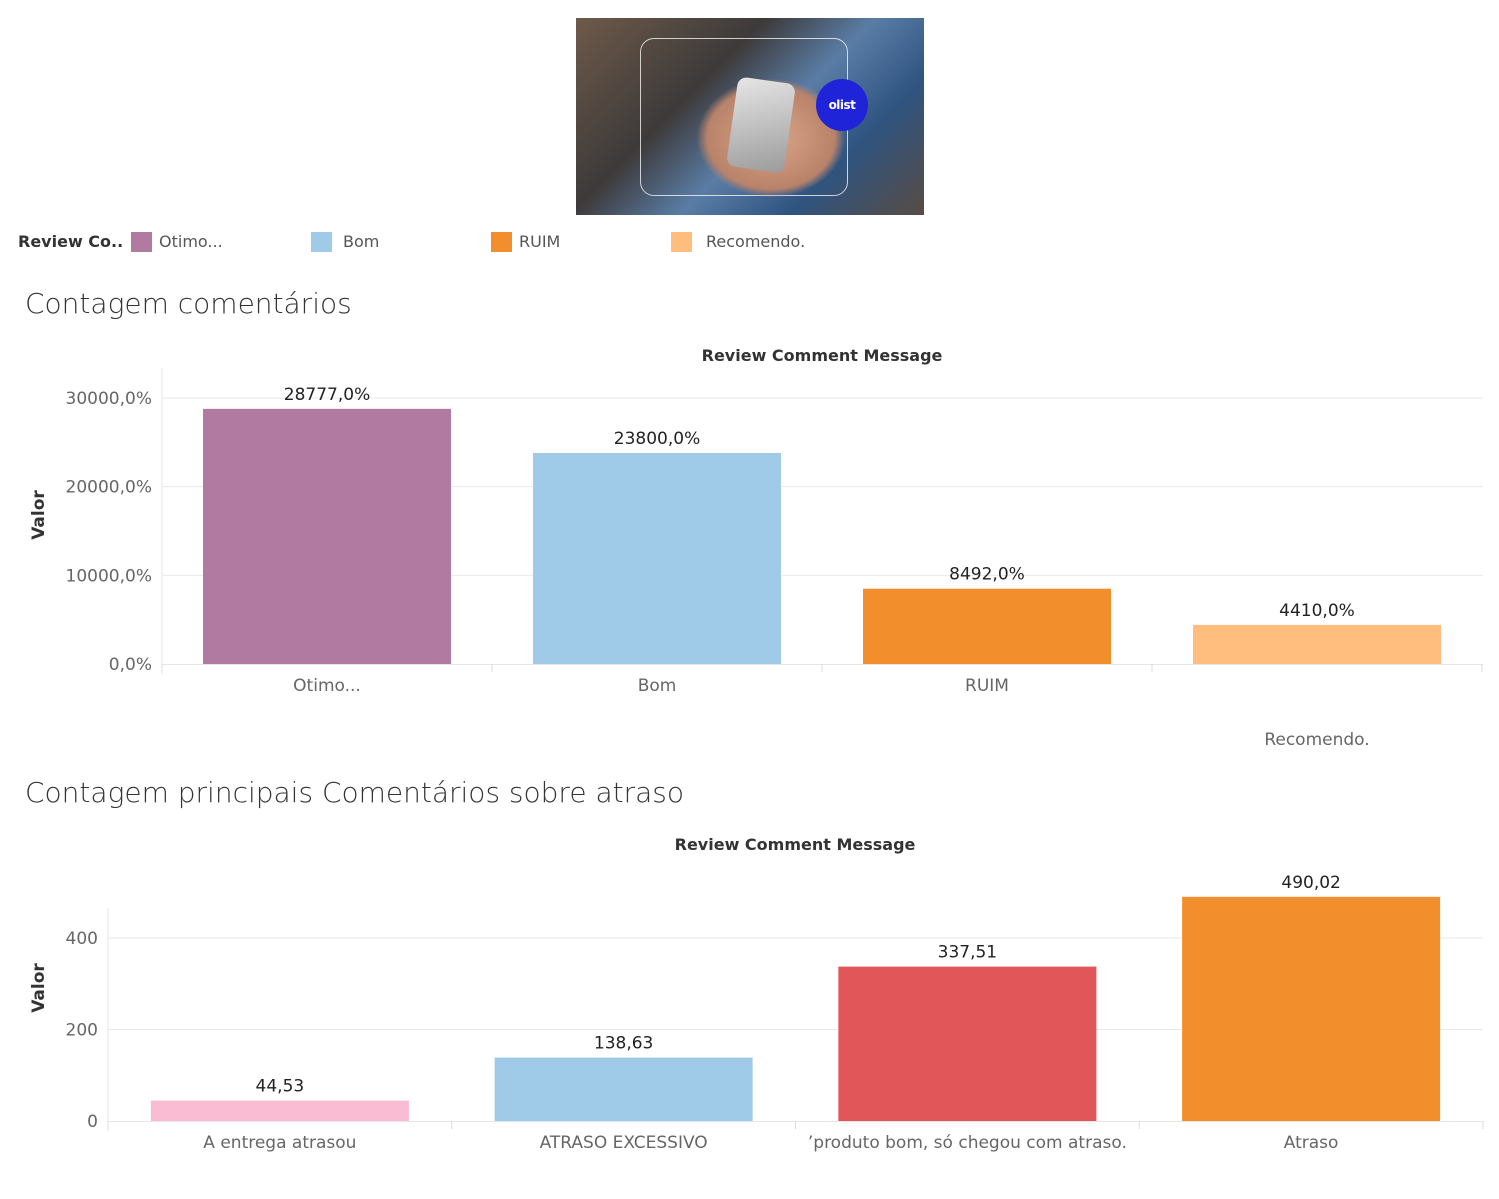 This screenshot has height=1199, width=1499. I want to click on x-category-label: ATRASO EXCESSIVO, so click(624, 1143).